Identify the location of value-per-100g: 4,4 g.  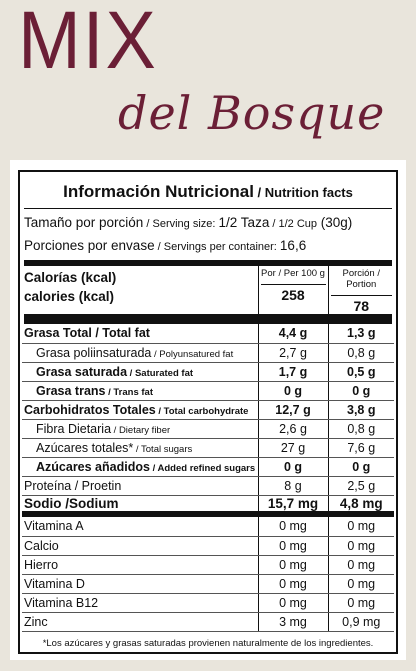
(293, 334).